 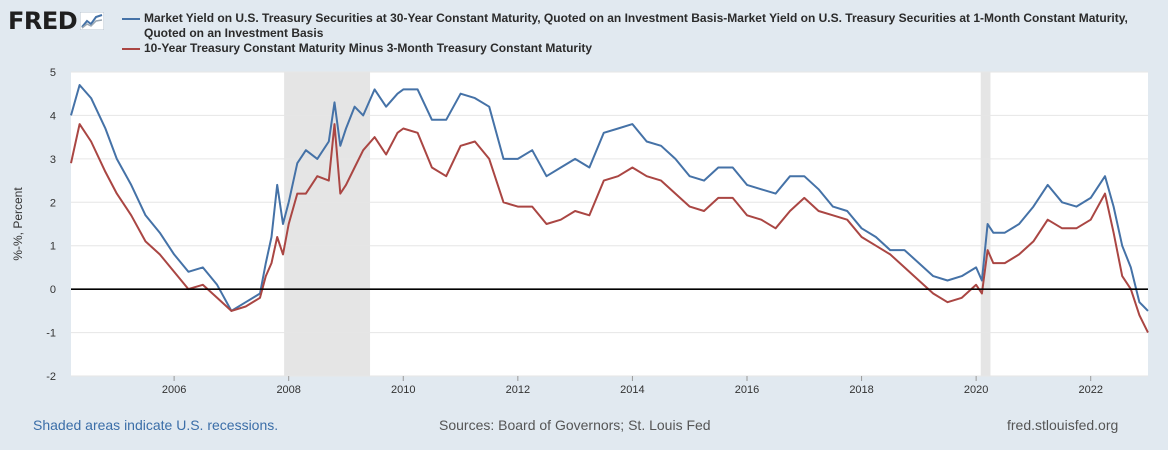 I want to click on x-tick-label: 2018, so click(x=861, y=390).